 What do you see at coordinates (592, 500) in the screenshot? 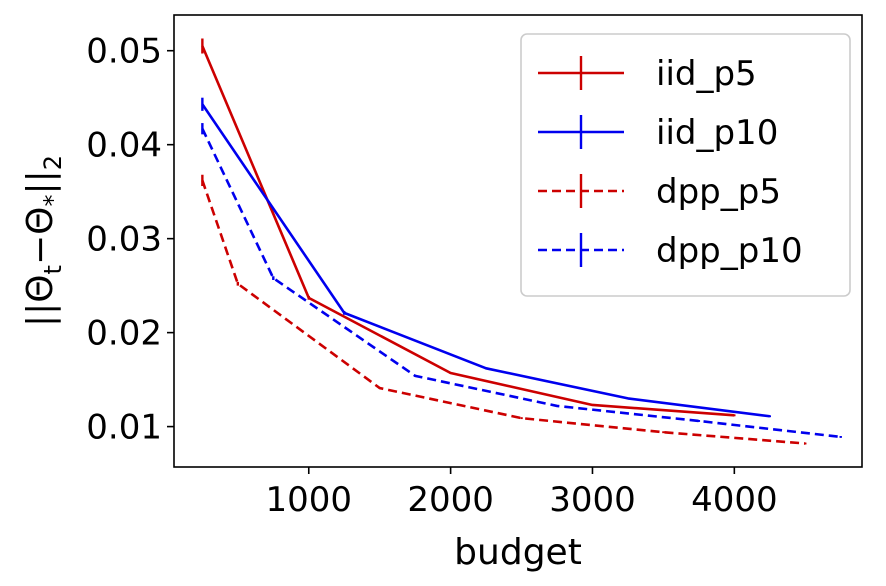
I see `x-tick-label: 3000` at bounding box center [592, 500].